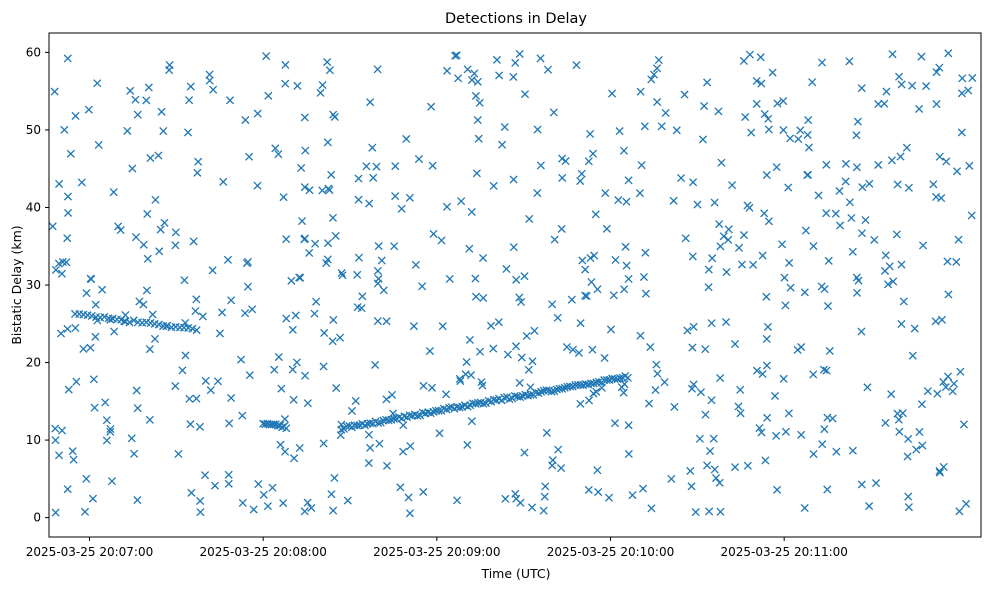 The height and width of the screenshot is (590, 989). I want to click on y-tick-label: 60, so click(33, 52).